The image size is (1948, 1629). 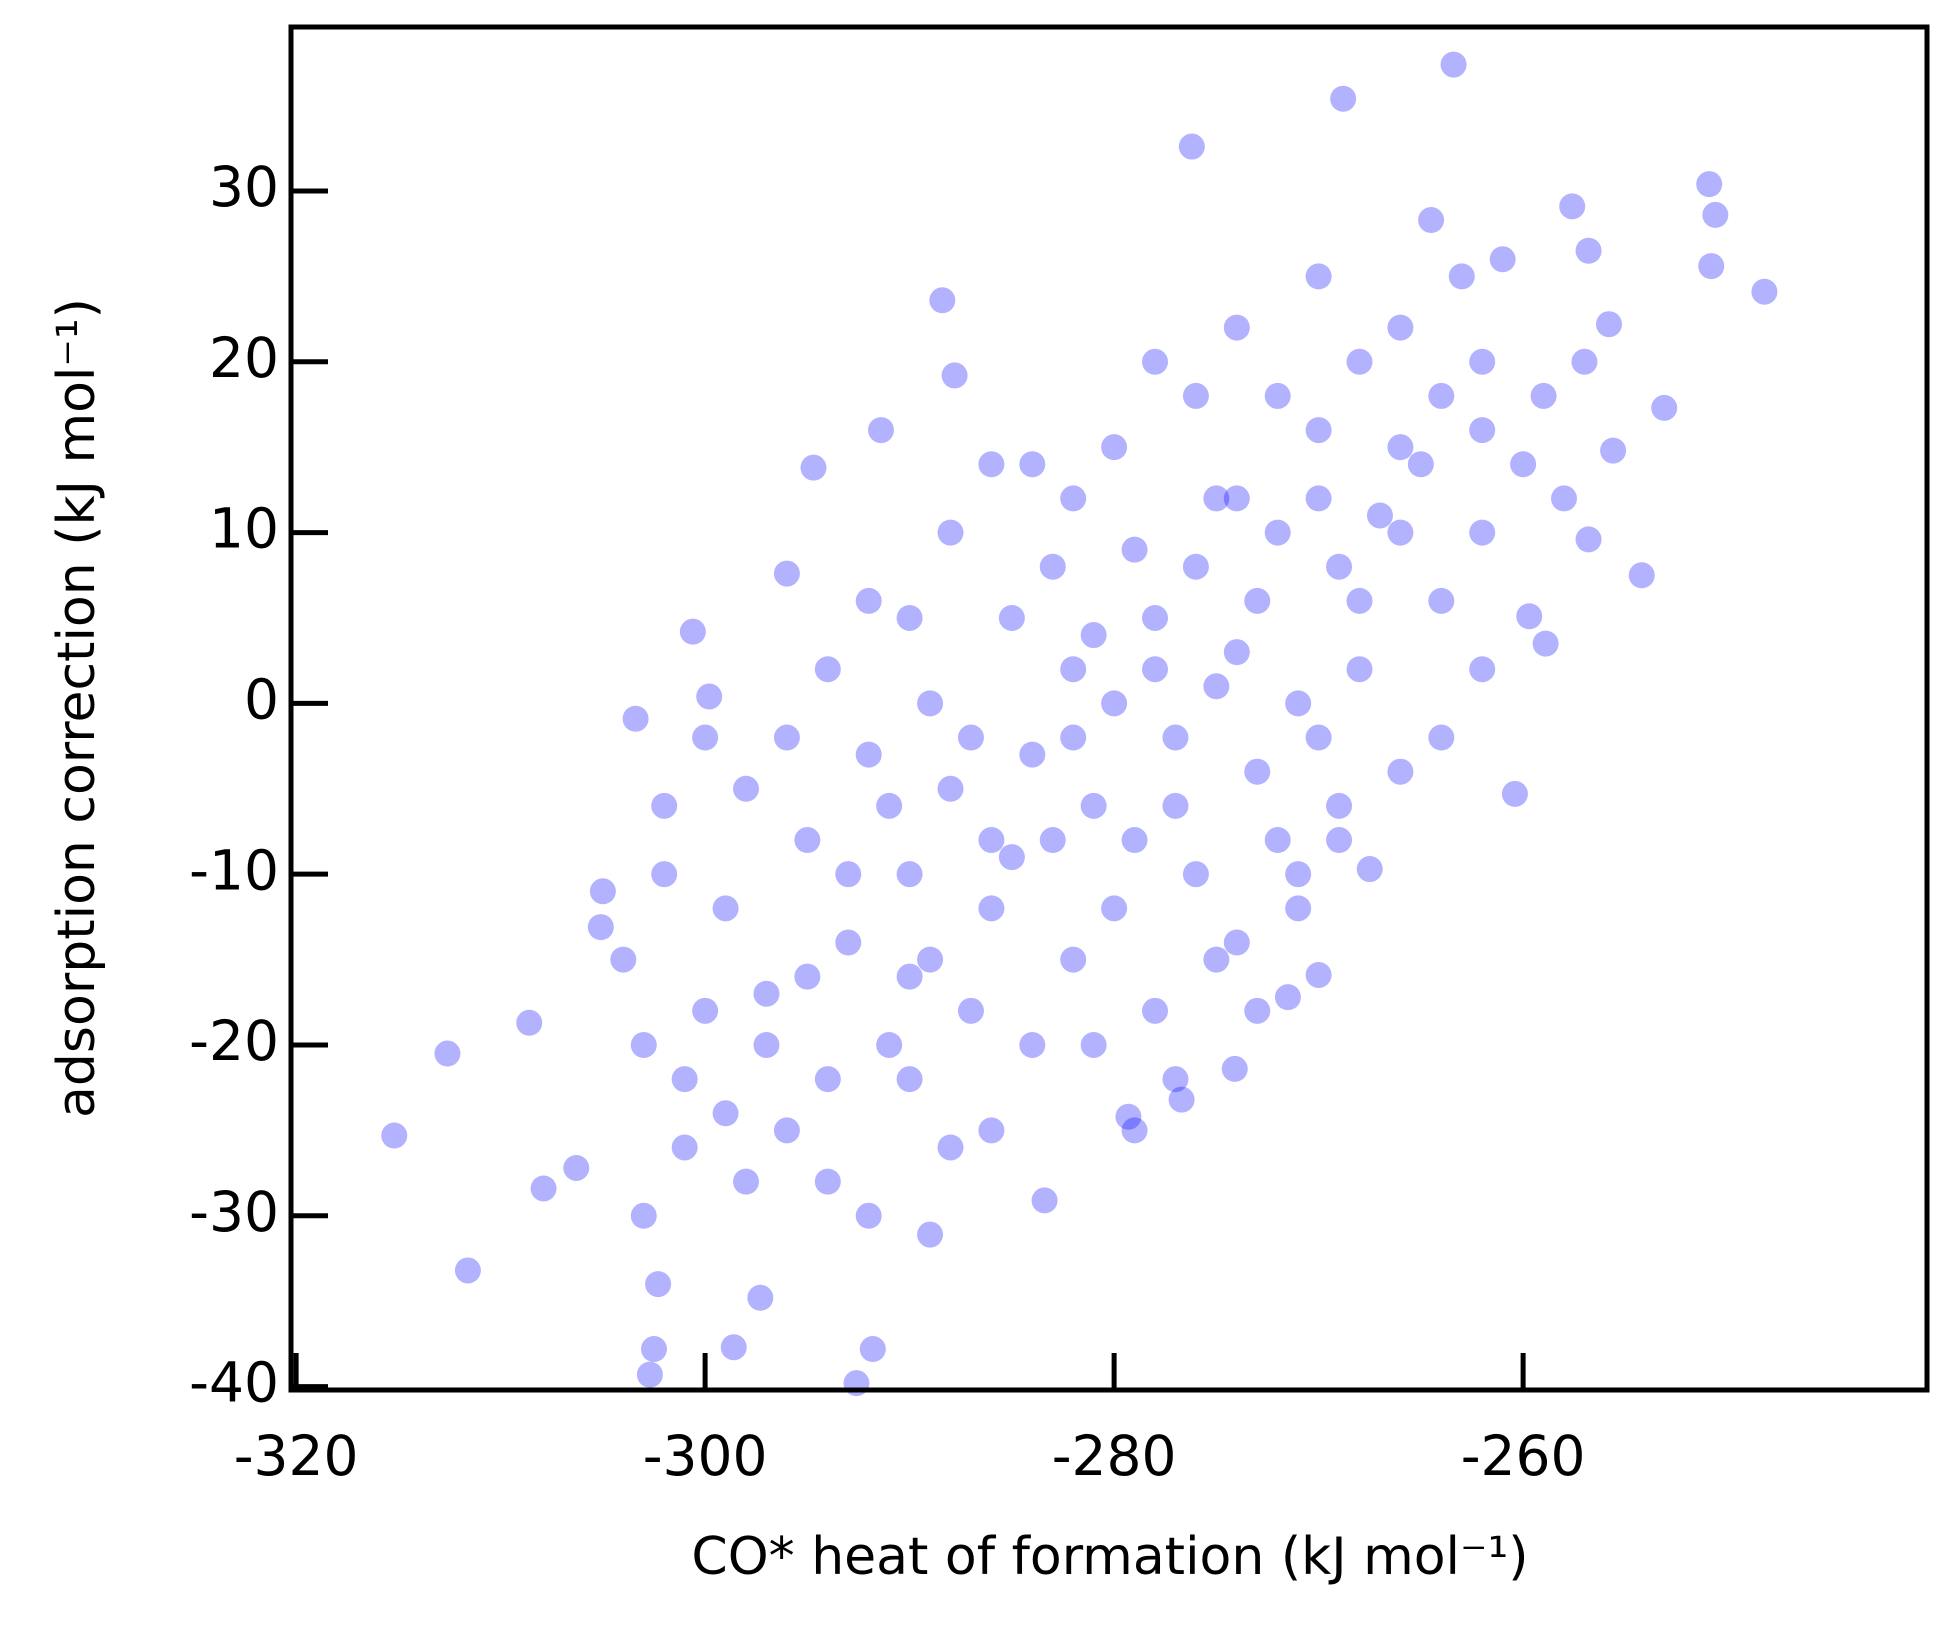 I want to click on x-tick-label: -260, so click(x=1523, y=1456).